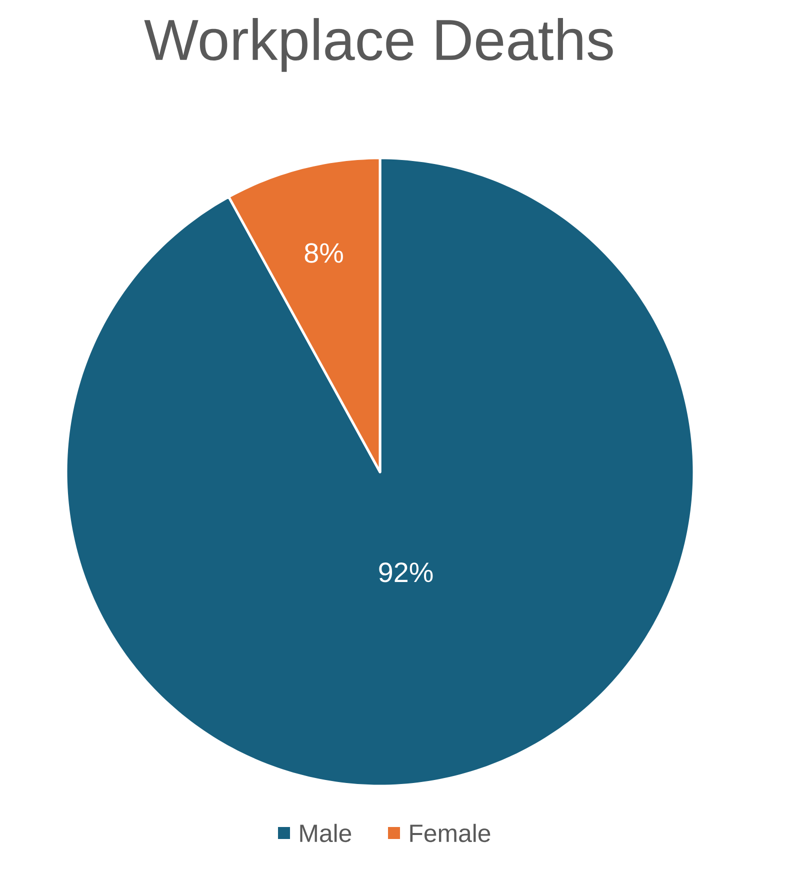 The height and width of the screenshot is (896, 789). Describe the element at coordinates (323, 253) in the screenshot. I see `data-label: 8%` at that location.